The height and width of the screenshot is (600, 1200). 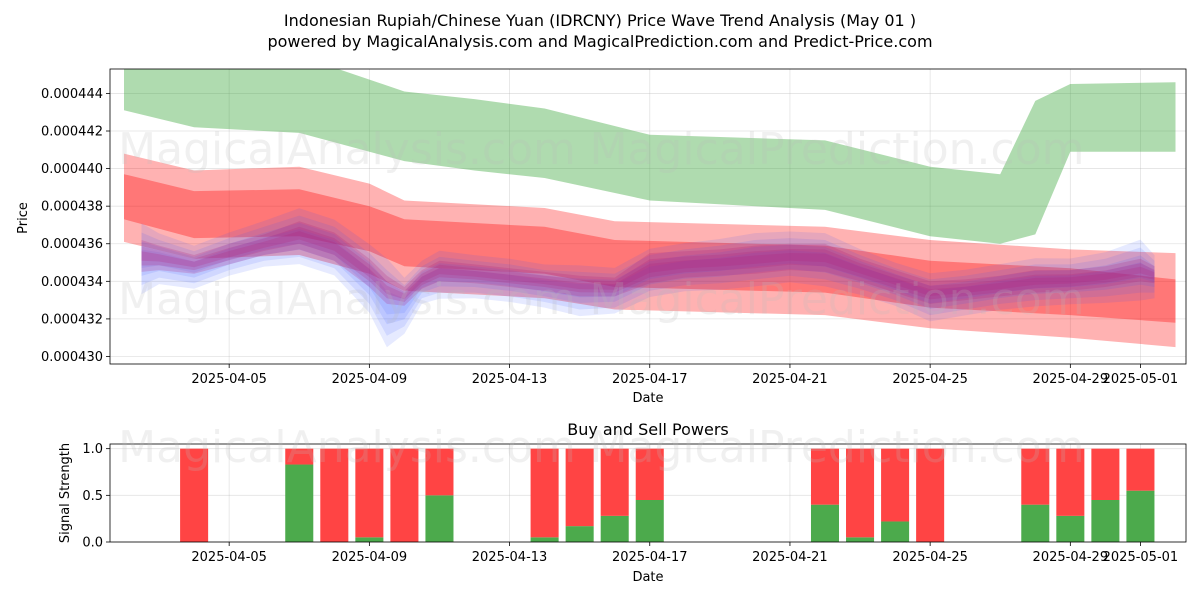 What do you see at coordinates (510, 379) in the screenshot?
I see `price-x-tick-label: 2025-04-13` at bounding box center [510, 379].